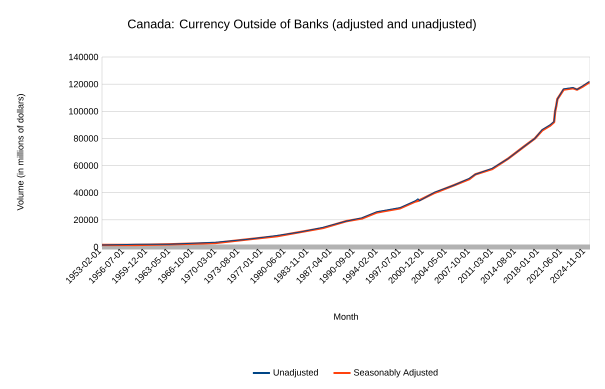  What do you see at coordinates (86, 165) in the screenshot?
I see `y-tick-label: 60000` at bounding box center [86, 165].